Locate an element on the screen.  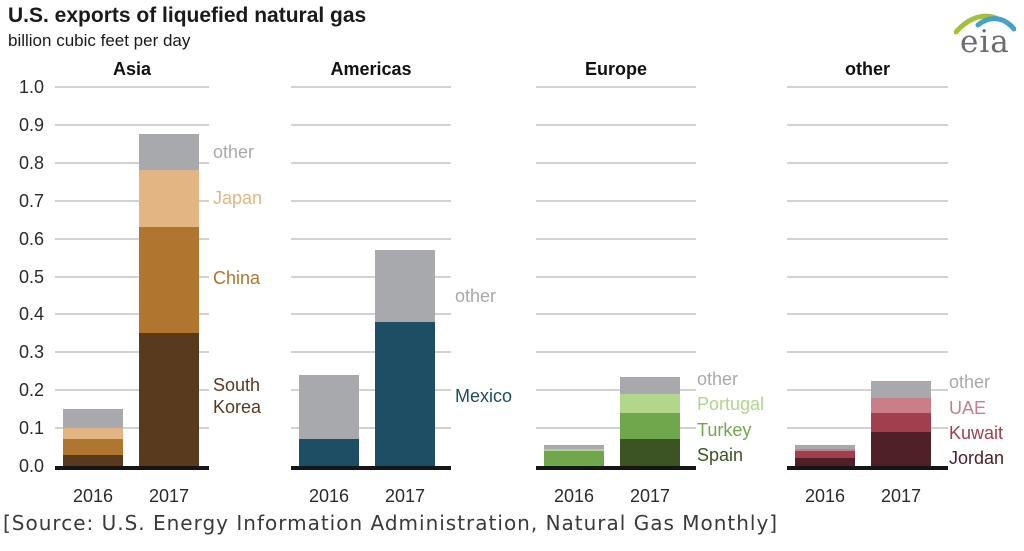
x-axis-label-Americas-2016: 2016 is located at coordinates (329, 496).